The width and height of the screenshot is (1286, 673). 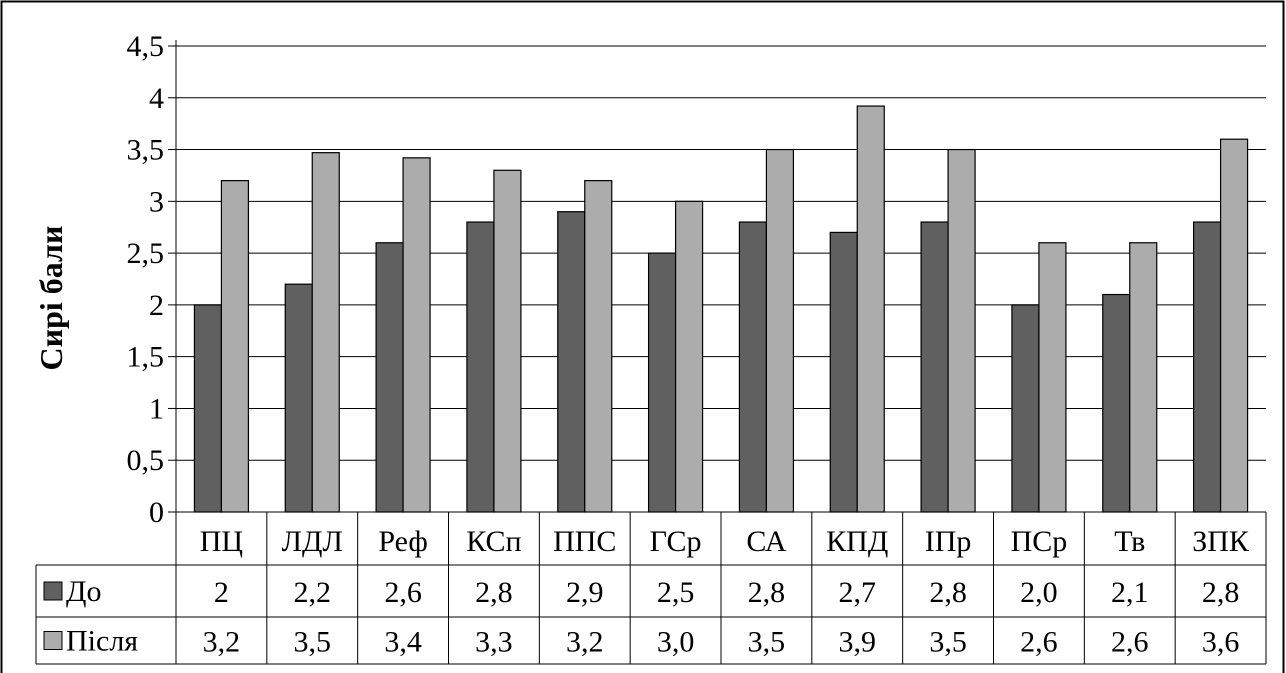 What do you see at coordinates (51, 298) in the screenshot?
I see `y-axis-label: Сирі бали` at bounding box center [51, 298].